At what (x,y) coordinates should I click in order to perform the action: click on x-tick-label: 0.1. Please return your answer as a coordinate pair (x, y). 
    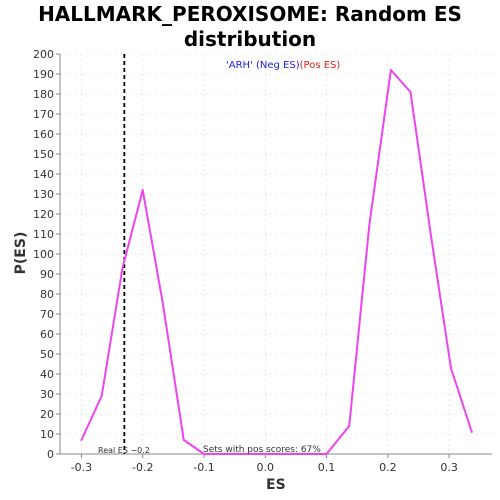
    Looking at the image, I should click on (327, 467).